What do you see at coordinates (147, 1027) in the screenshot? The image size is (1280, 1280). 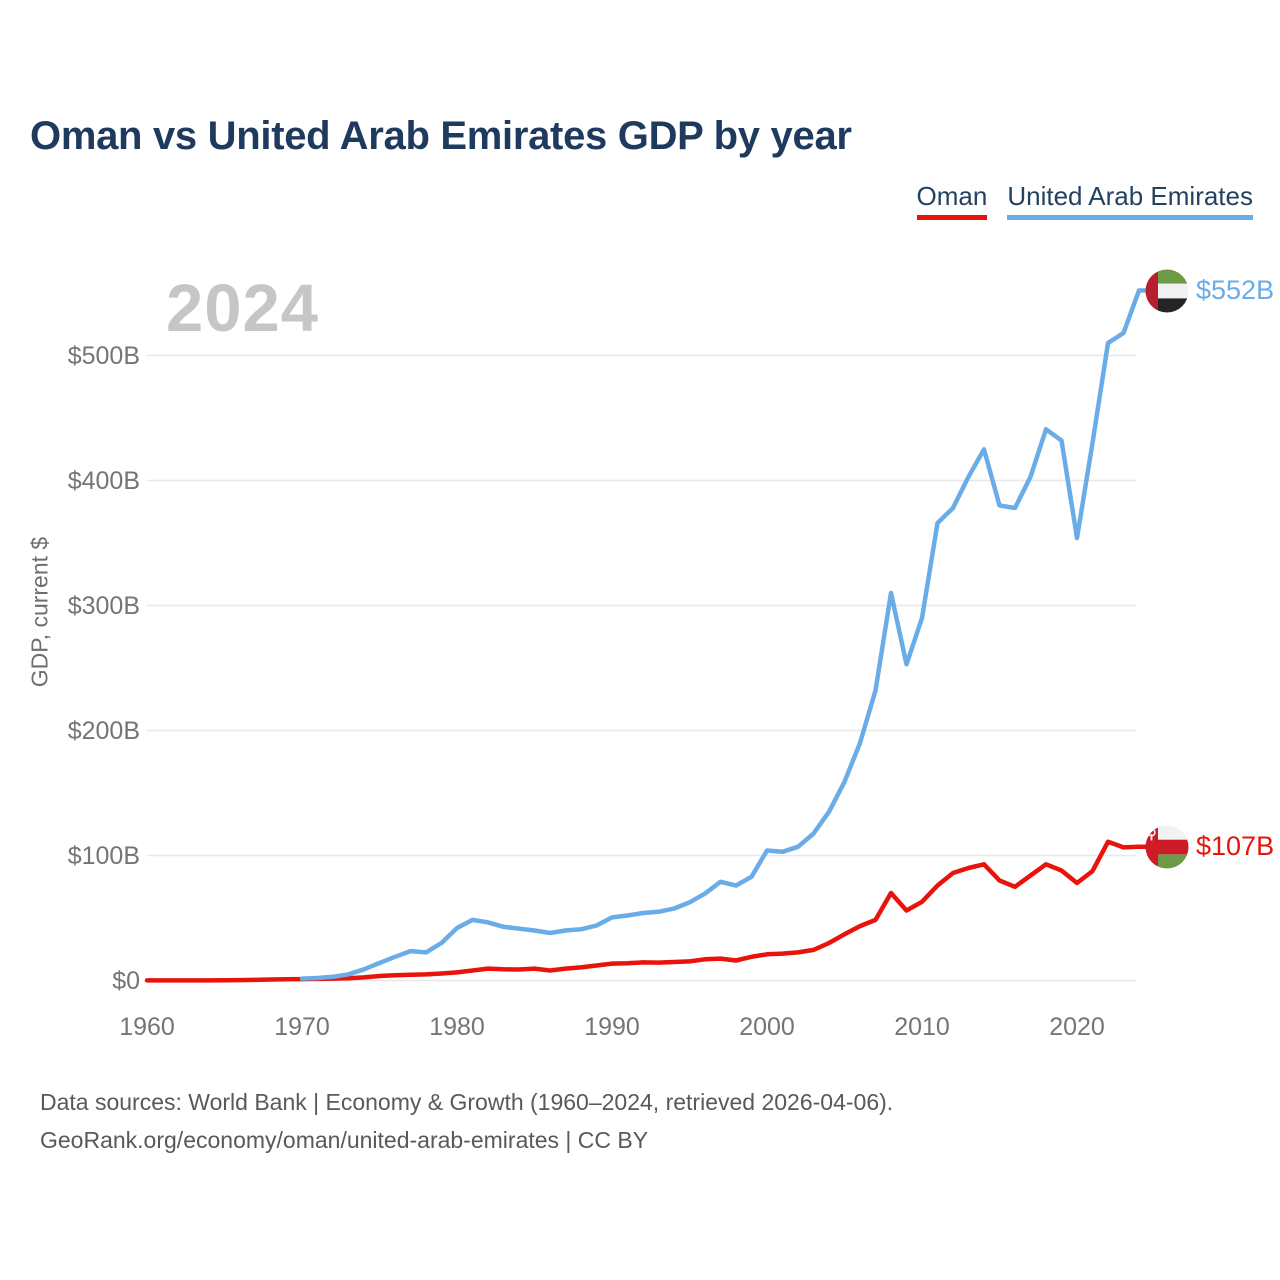 I see `x-tick-label: 1960` at bounding box center [147, 1027].